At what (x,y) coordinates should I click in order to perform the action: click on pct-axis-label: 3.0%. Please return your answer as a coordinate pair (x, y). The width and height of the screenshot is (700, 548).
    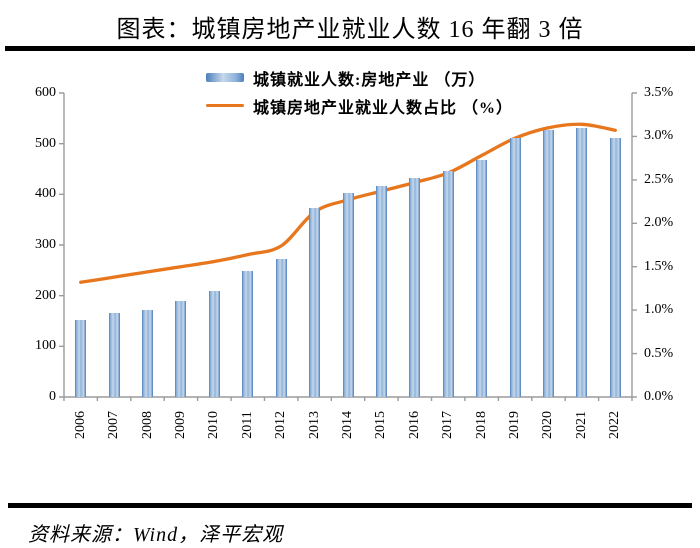
    Looking at the image, I should click on (659, 136).